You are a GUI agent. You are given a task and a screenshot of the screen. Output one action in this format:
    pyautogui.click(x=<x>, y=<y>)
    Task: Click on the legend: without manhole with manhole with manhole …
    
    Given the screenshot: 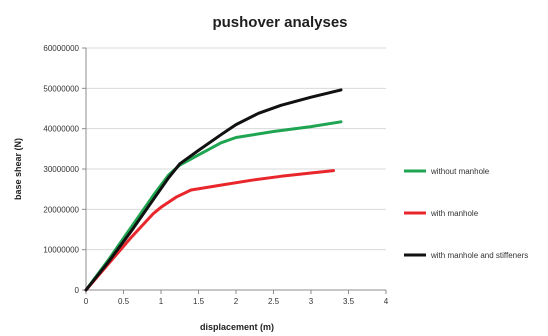 What is the action you would take?
    pyautogui.click(x=466, y=213)
    